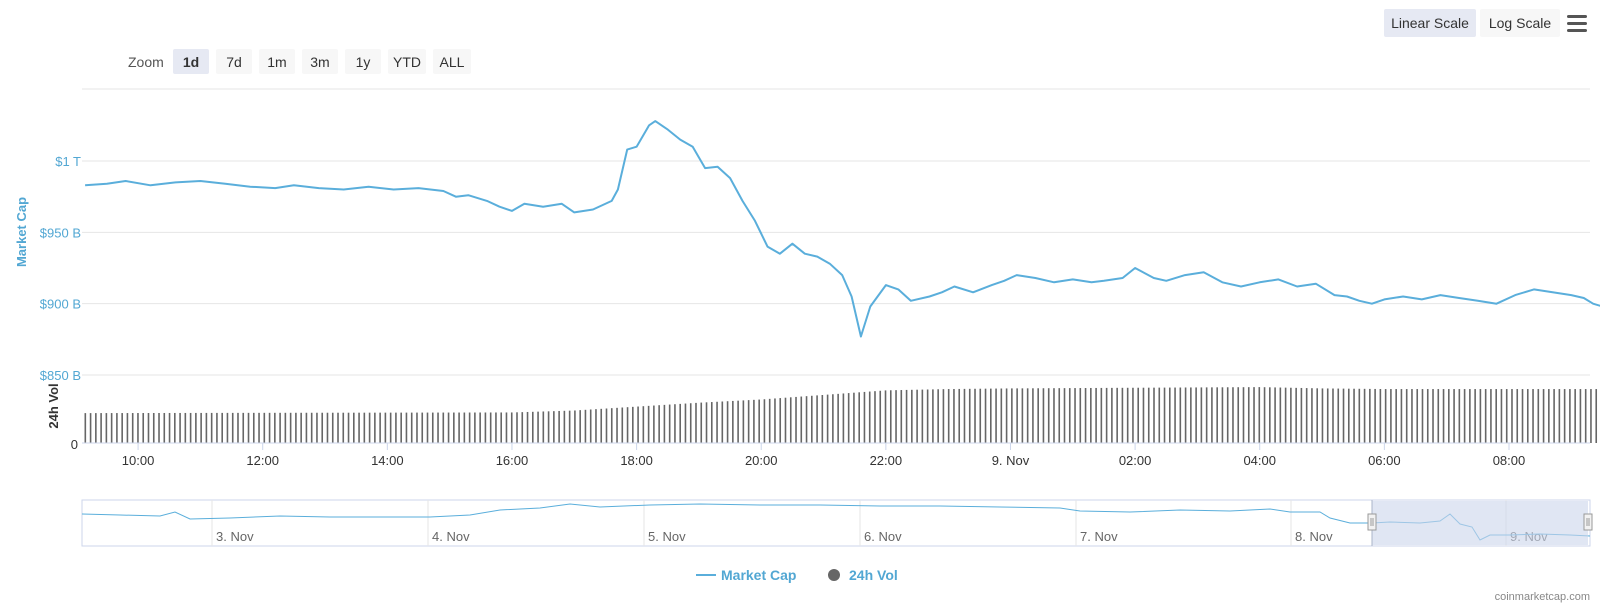  Describe the element at coordinates (277, 61) in the screenshot. I see `zoom-button-1m: 1m` at that location.